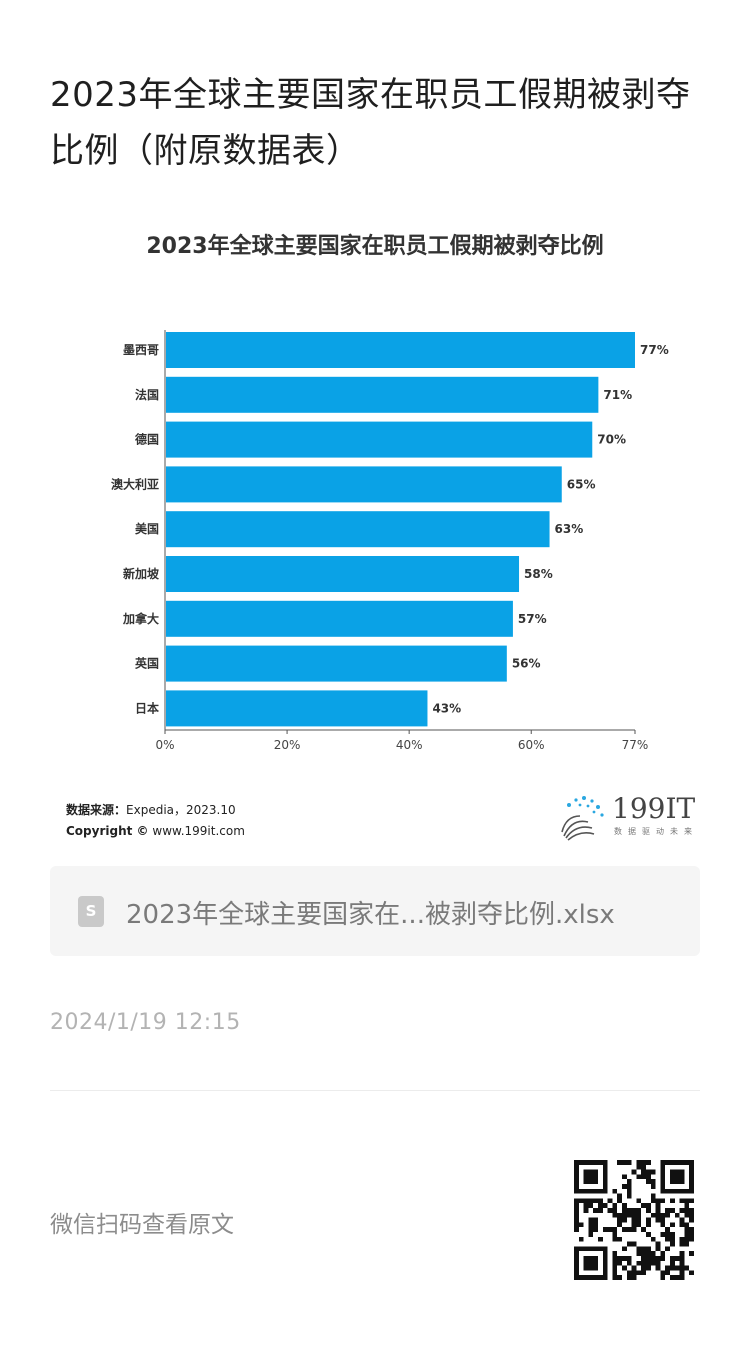  What do you see at coordinates (526, 664) in the screenshot?
I see `data-label: 56%` at bounding box center [526, 664].